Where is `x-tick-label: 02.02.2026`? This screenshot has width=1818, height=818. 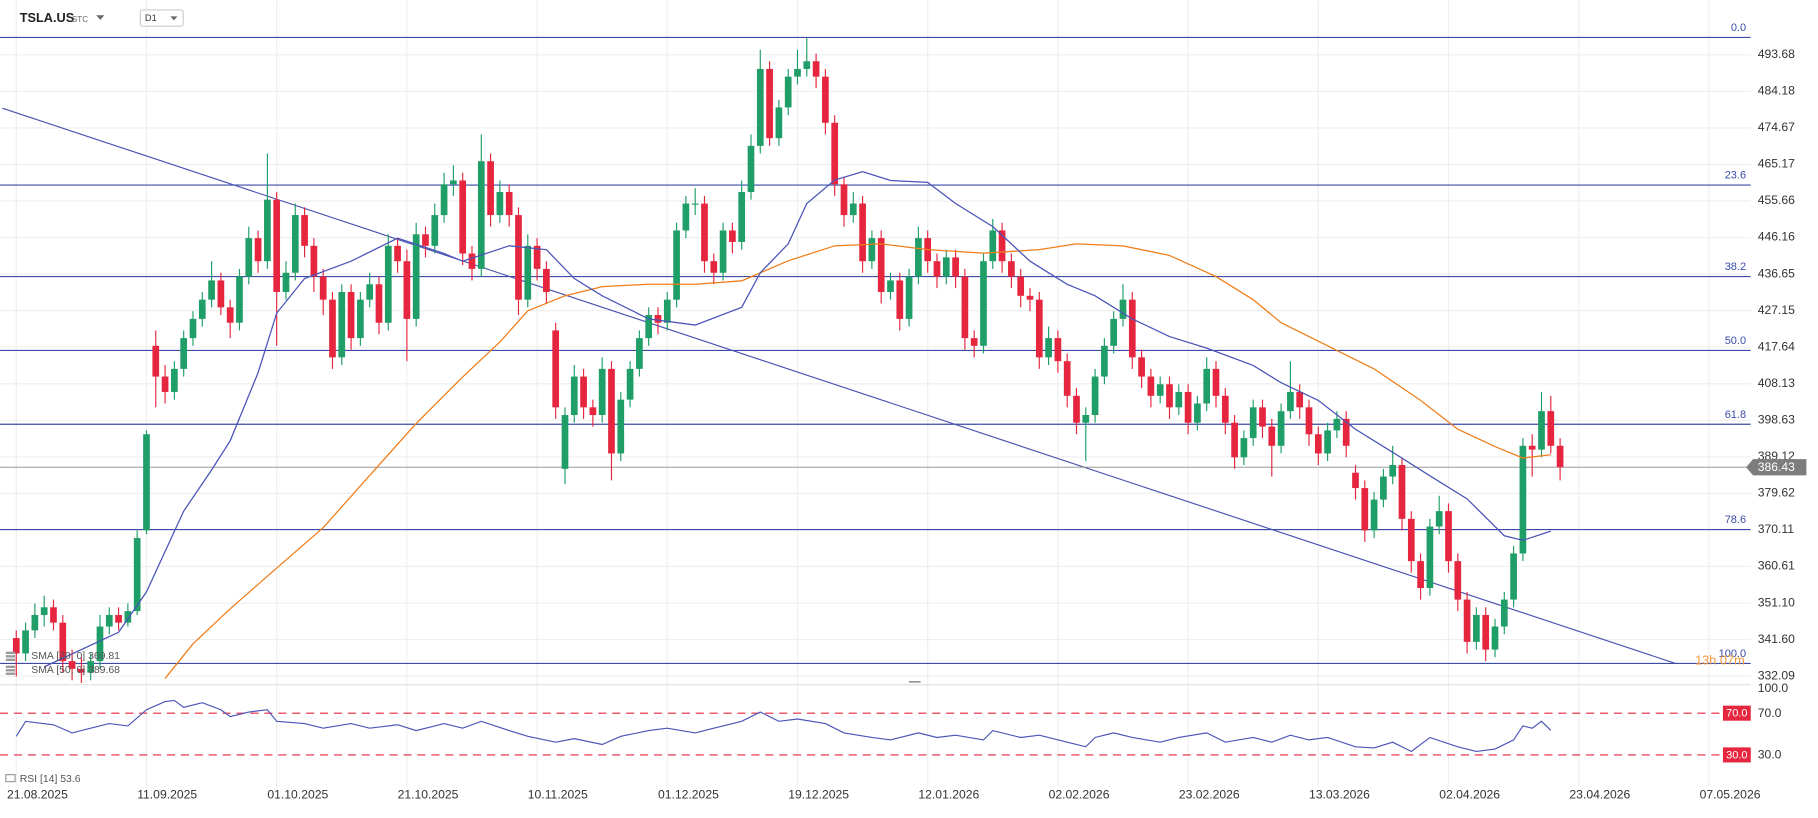 x-tick-label: 02.02.2026 is located at coordinates (1079, 795).